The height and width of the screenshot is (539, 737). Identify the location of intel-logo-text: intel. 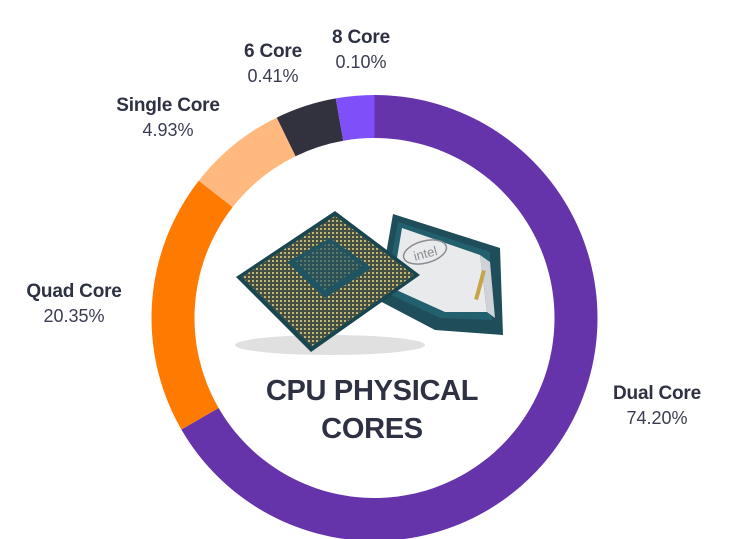
(425, 253).